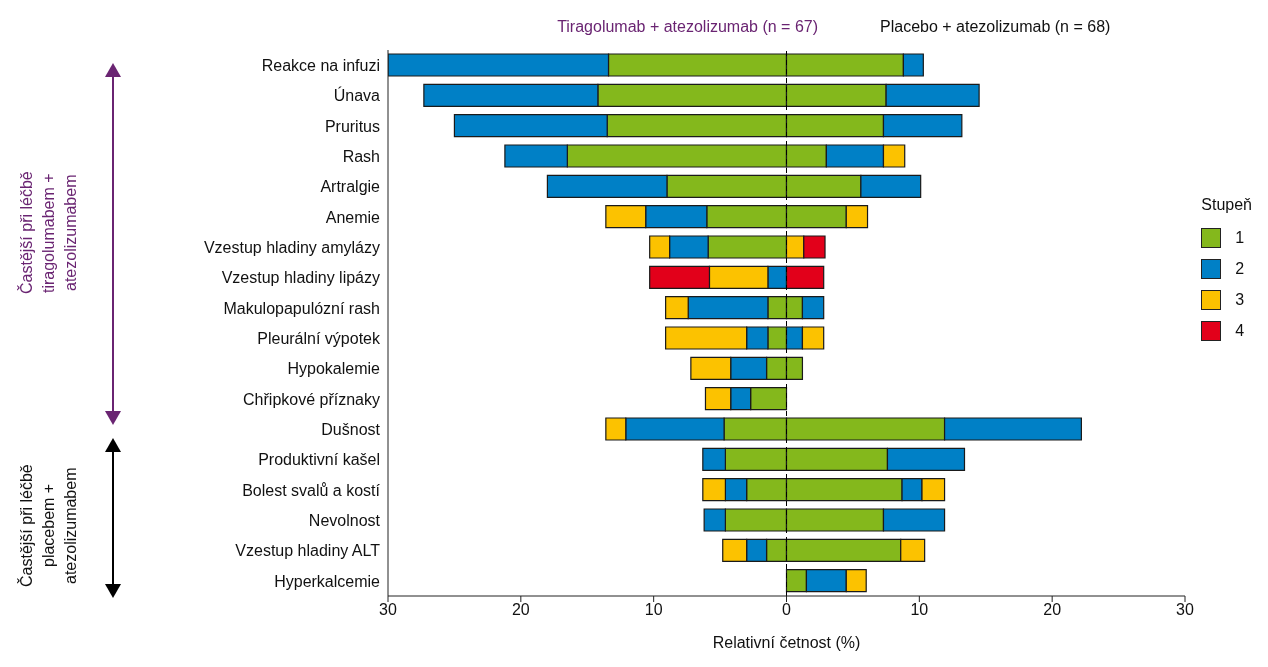 This screenshot has height=667, width=1268. I want to click on y-tick-label: Únava, so click(357, 95).